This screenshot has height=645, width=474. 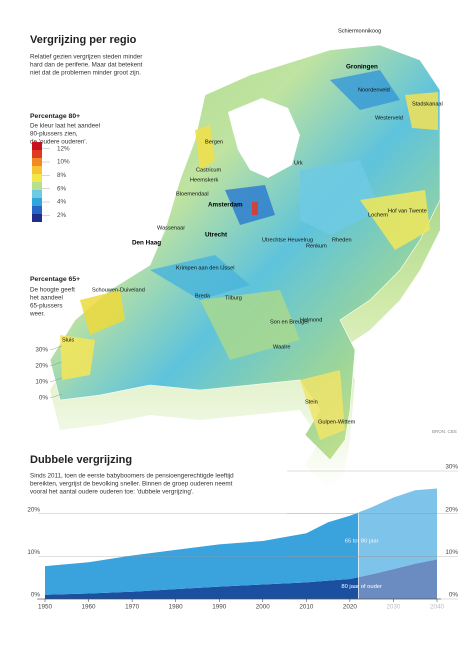 What do you see at coordinates (118, 290) in the screenshot?
I see `place-label: Schouwen-Duiveland` at bounding box center [118, 290].